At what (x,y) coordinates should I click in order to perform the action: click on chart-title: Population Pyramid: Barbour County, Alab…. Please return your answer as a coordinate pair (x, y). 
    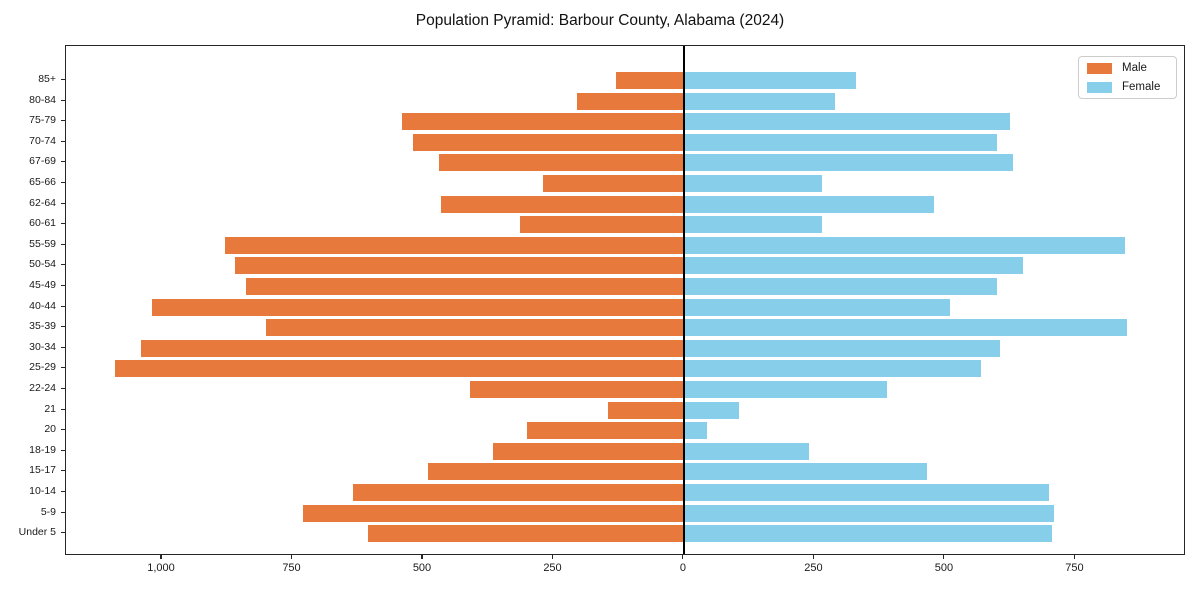
    Looking at the image, I should click on (600, 20).